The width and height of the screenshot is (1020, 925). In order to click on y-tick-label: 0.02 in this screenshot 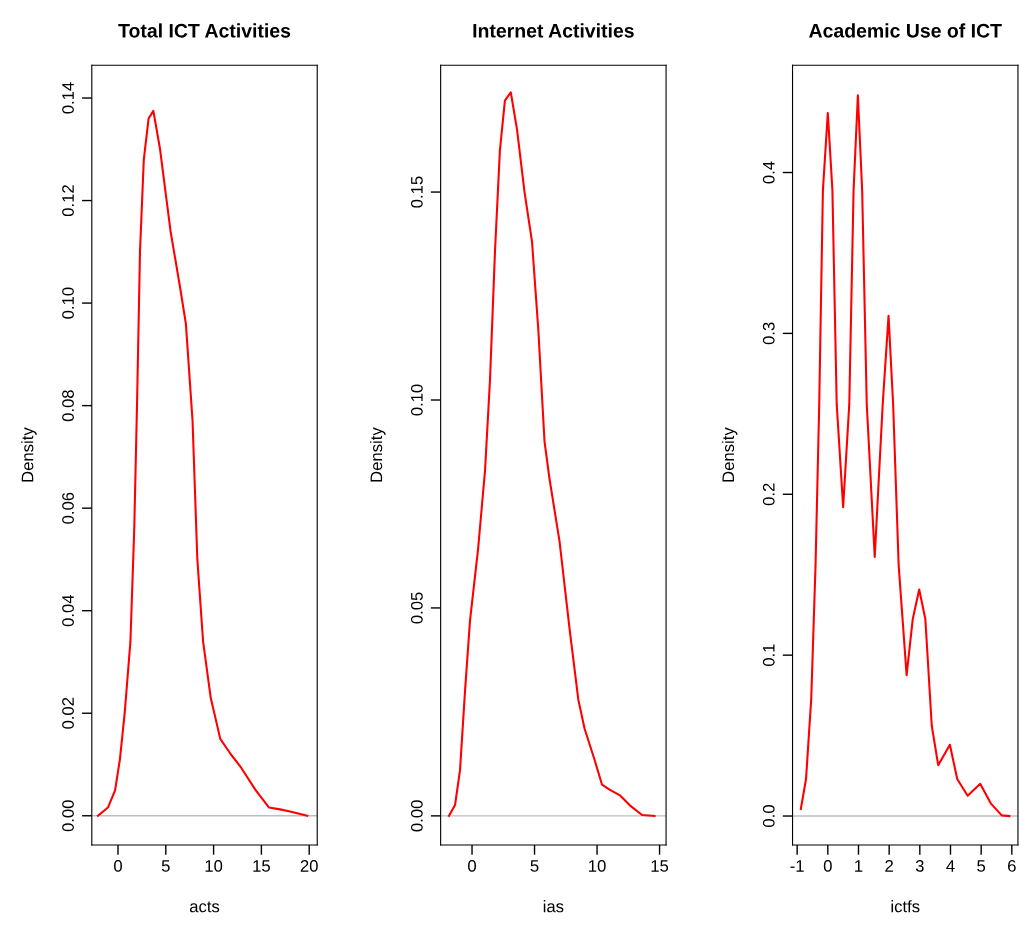, I will do `click(68, 713)`.